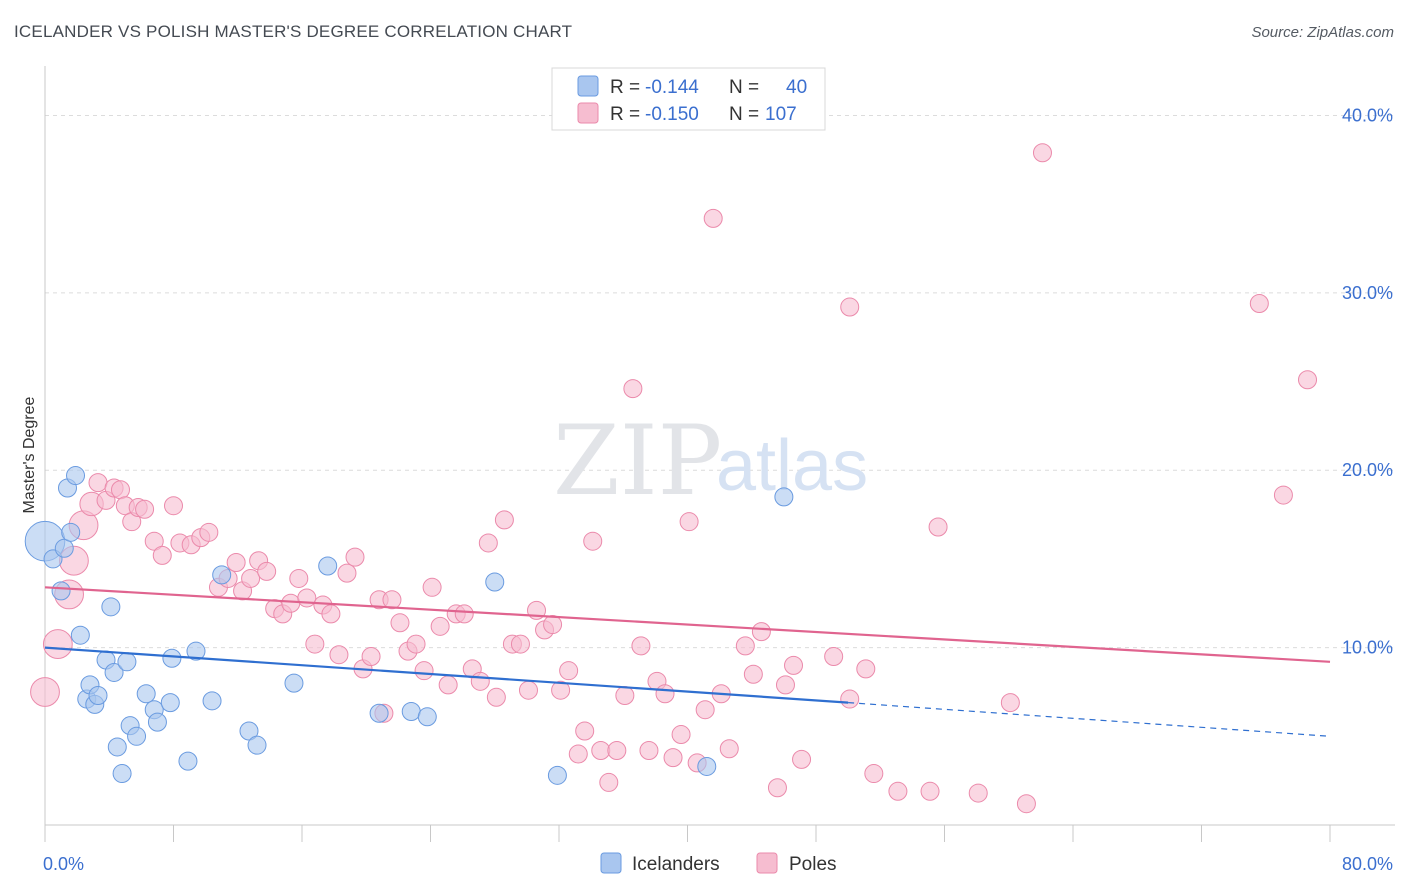 The height and width of the screenshot is (892, 1406). I want to click on legend-swatch-icelanders, so click(588, 86).